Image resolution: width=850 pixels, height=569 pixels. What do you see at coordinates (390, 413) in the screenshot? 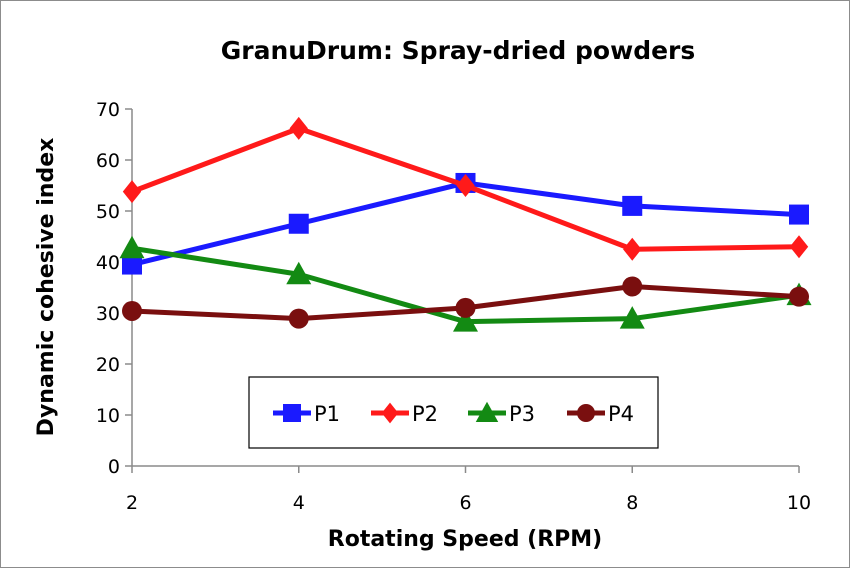
I see `legend-marker-p2` at bounding box center [390, 413].